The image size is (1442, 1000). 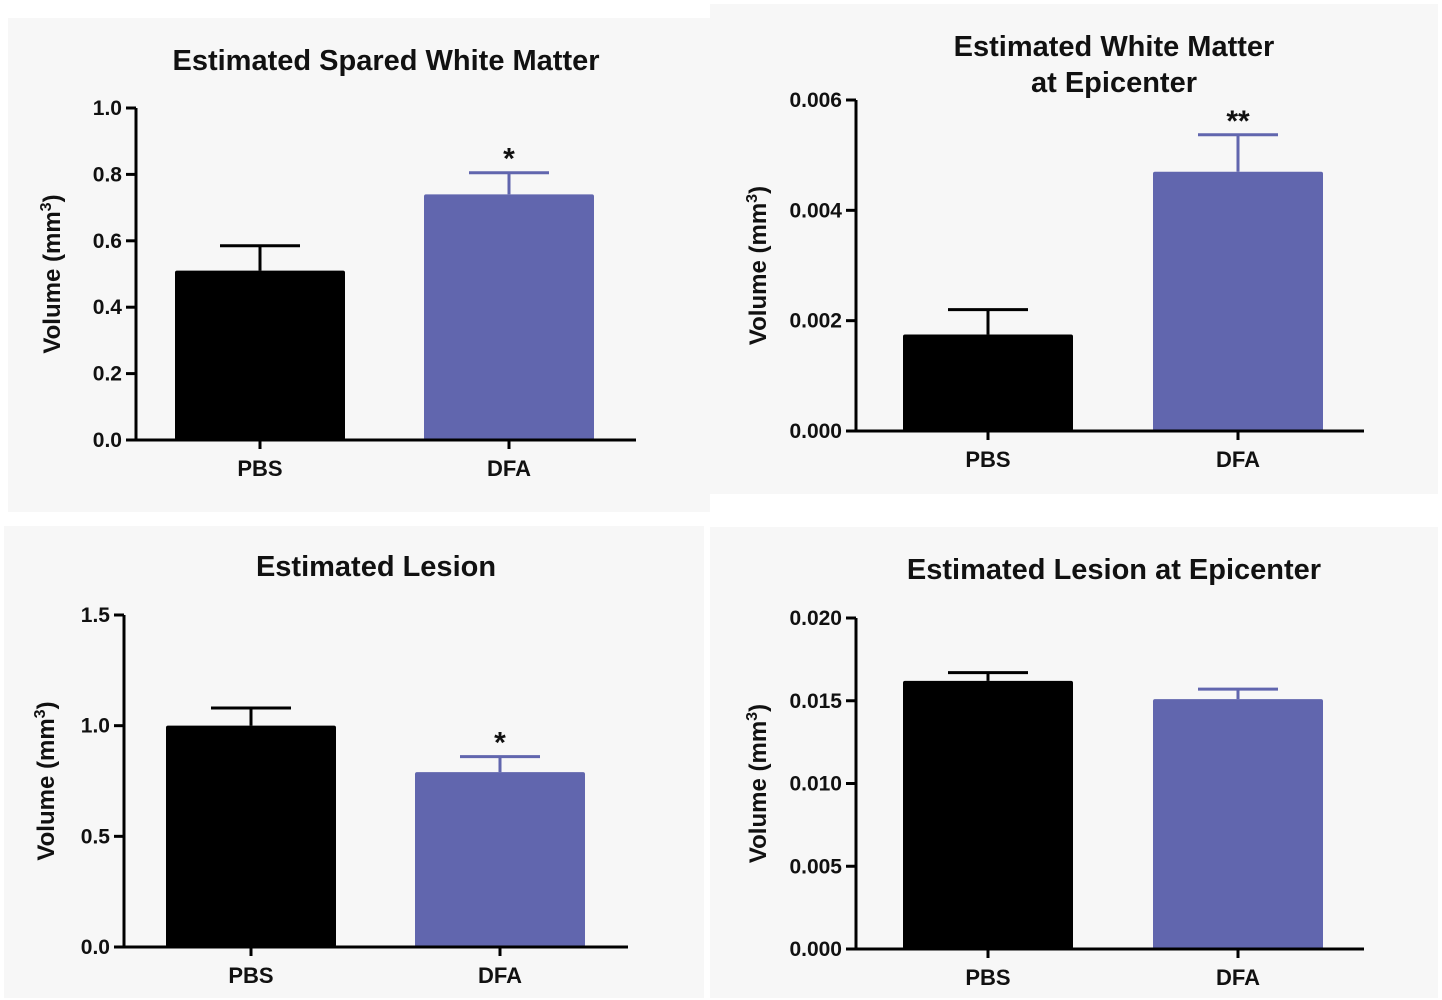 What do you see at coordinates (385, 61) in the screenshot?
I see `chart-title: Estimated Spared White Matter` at bounding box center [385, 61].